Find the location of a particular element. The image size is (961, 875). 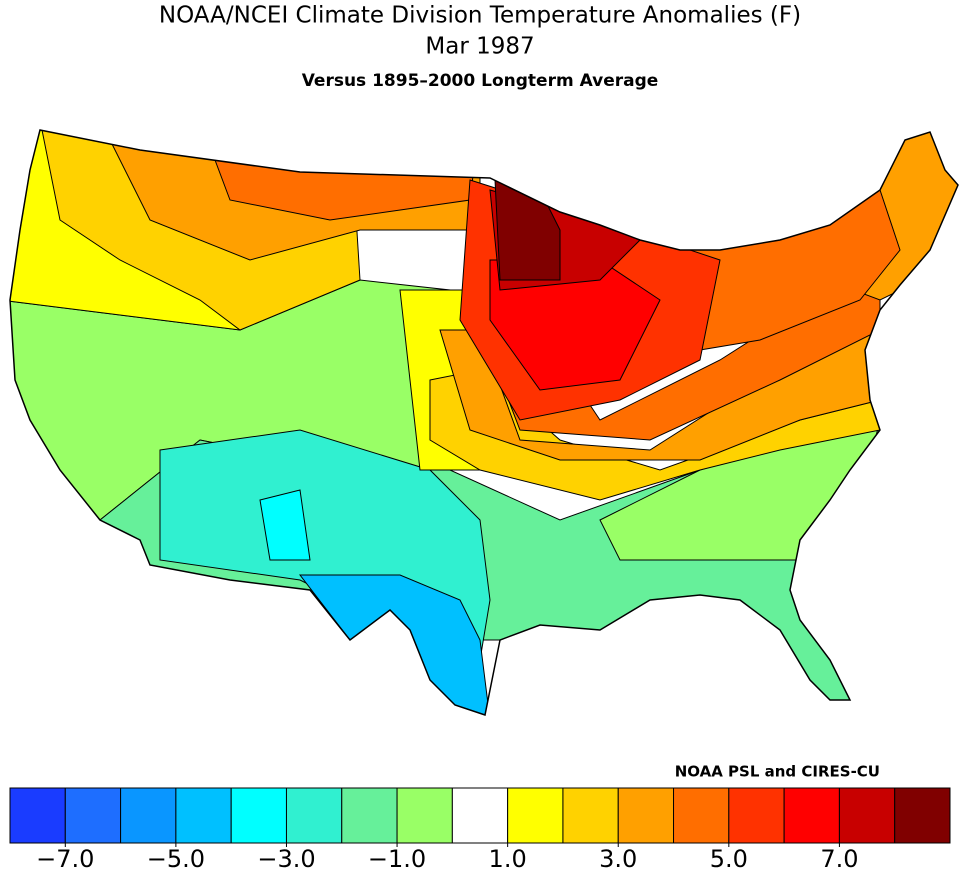

colorbar-tick-label: −3.0 is located at coordinates (286, 859).